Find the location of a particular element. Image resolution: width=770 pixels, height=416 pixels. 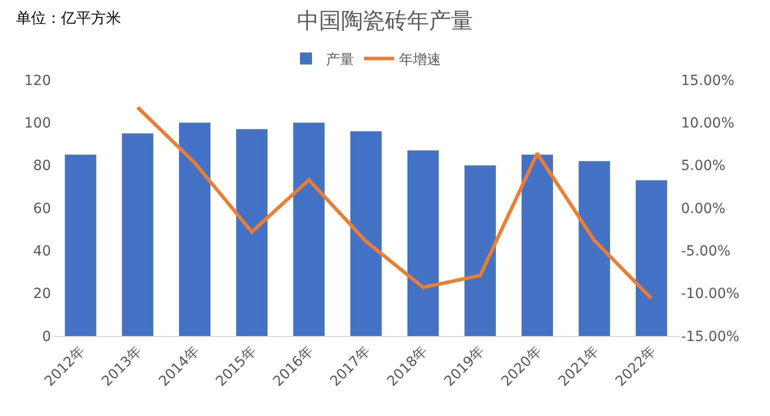

y-axis-title: 单位：亿平方米 is located at coordinates (68, 18).